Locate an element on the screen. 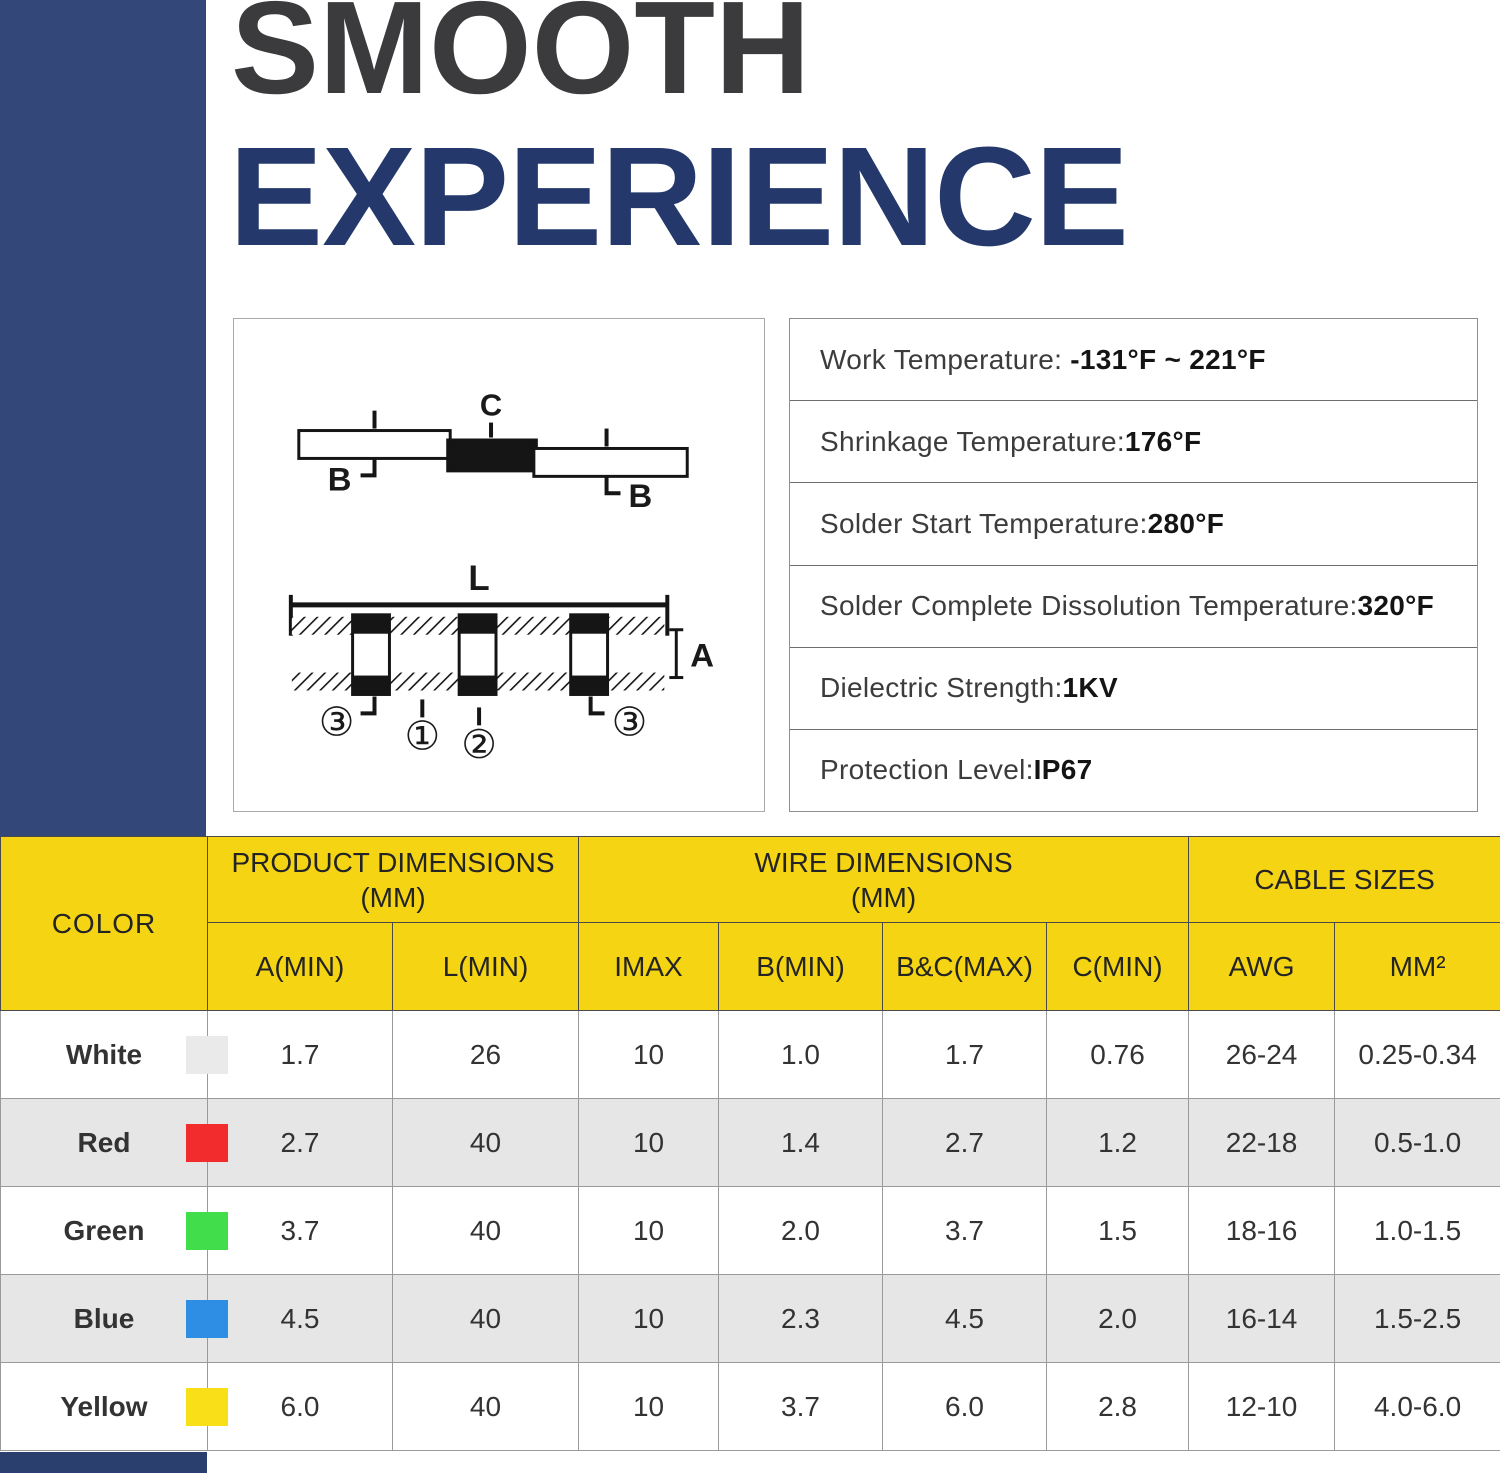 The image size is (1500, 1473). spec-label: Work Temperature: is located at coordinates (945, 359).